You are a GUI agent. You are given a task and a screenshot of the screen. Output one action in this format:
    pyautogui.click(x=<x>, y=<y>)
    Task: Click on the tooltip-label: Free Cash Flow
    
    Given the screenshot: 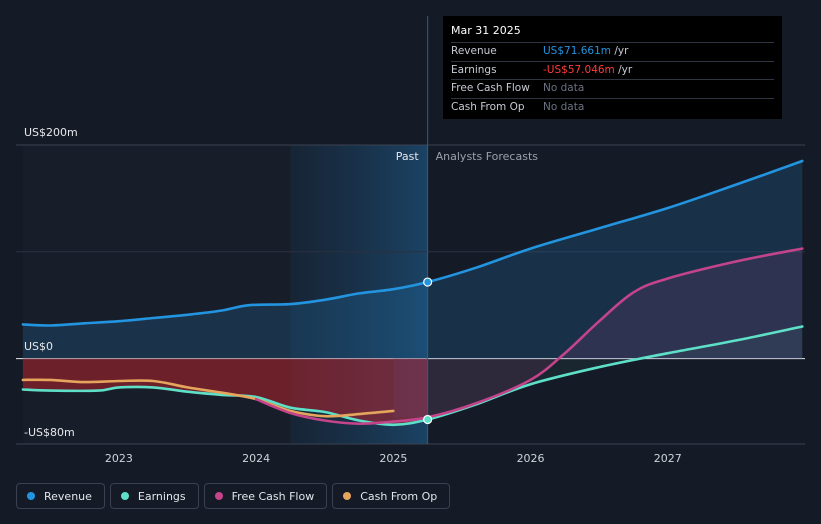 What is the action you would take?
    pyautogui.click(x=490, y=88)
    